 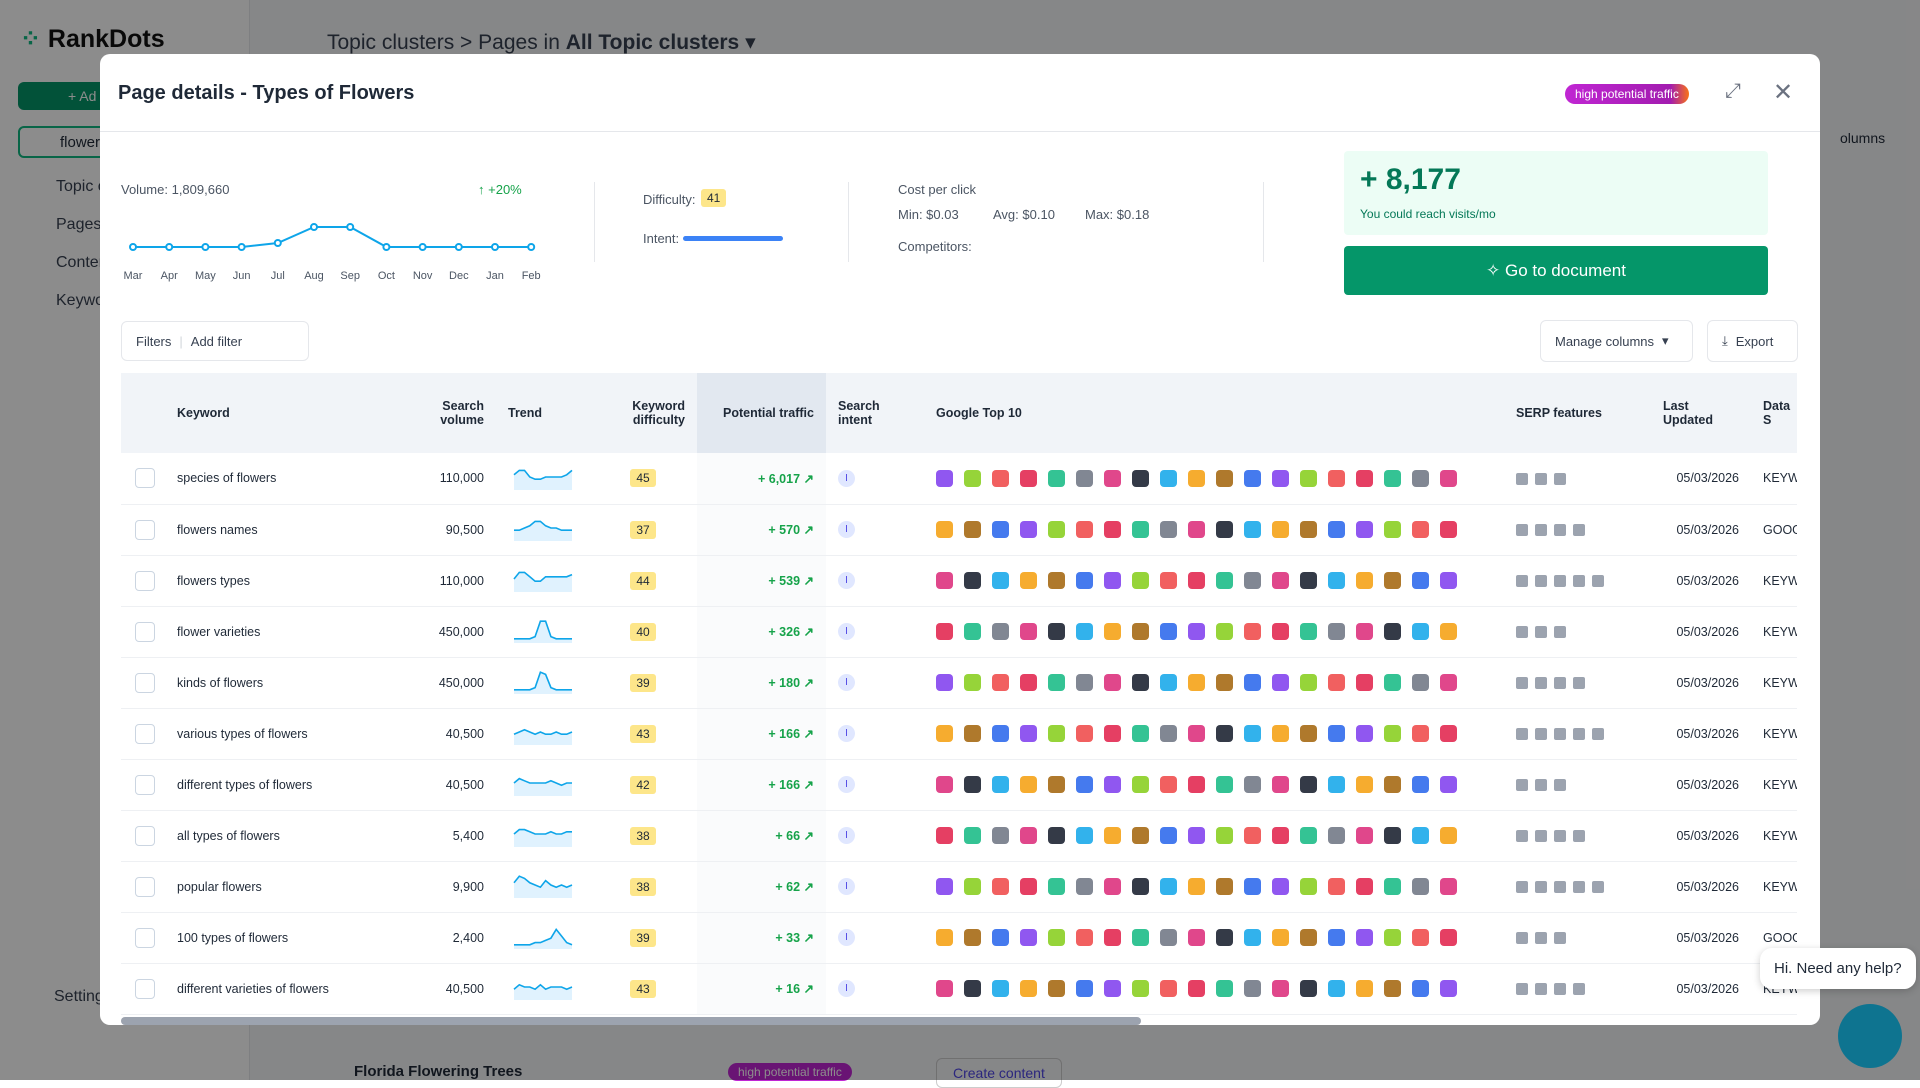 I want to click on scrollbar, so click(x=631, y=1021).